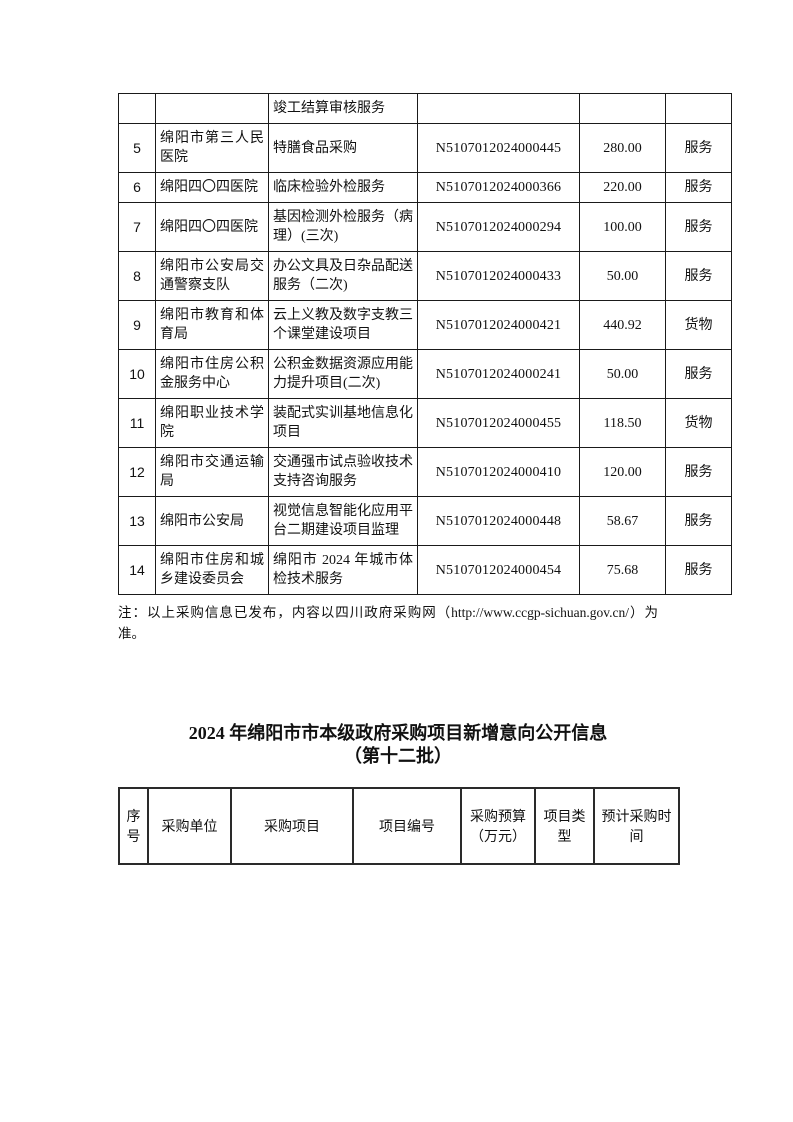 This screenshot has width=793, height=1122. Describe the element at coordinates (212, 108) in the screenshot. I see `cell-purchase-unit` at that location.